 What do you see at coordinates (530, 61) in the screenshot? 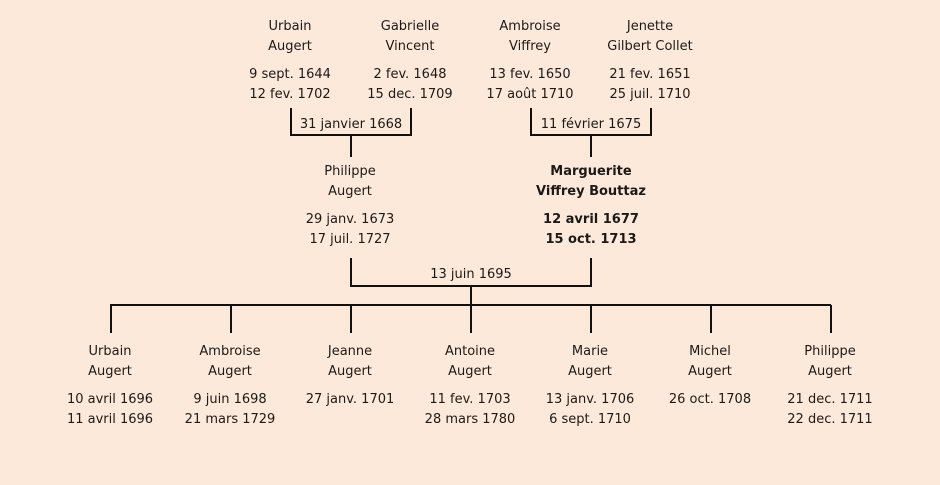
I see `person-ambroise-viffrey: Ambroise Viffrey 13 fev. 1650 17 août 1710` at bounding box center [530, 61].